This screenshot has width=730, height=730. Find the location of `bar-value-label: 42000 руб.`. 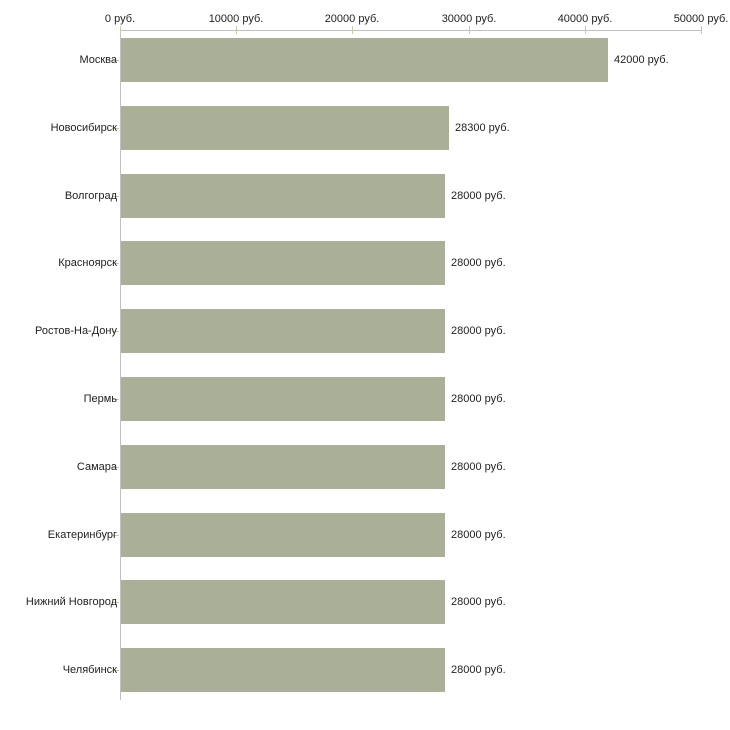

bar-value-label: 42000 руб. is located at coordinates (641, 60).